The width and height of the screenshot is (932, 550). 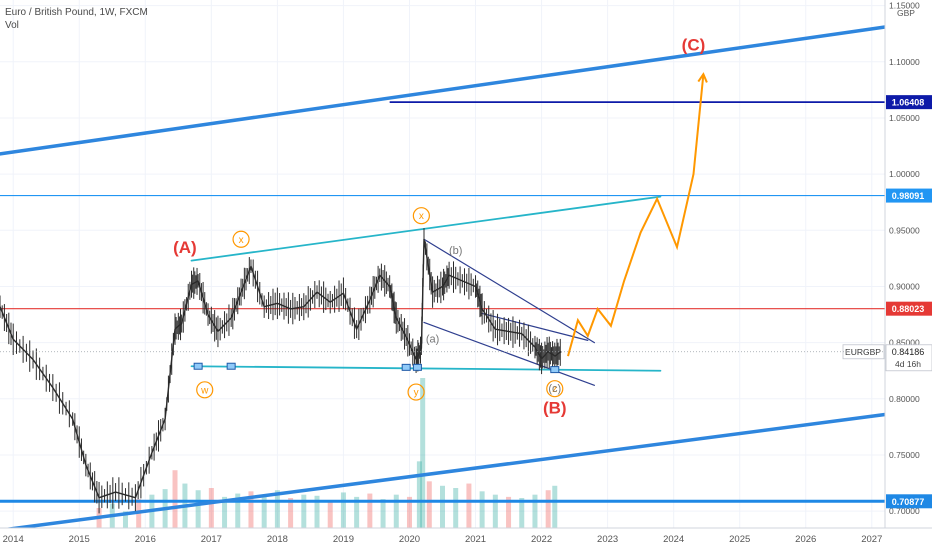 What do you see at coordinates (76, 12) in the screenshot?
I see `symbol-title: Euro / British Pound, 1W, FXCM` at bounding box center [76, 12].